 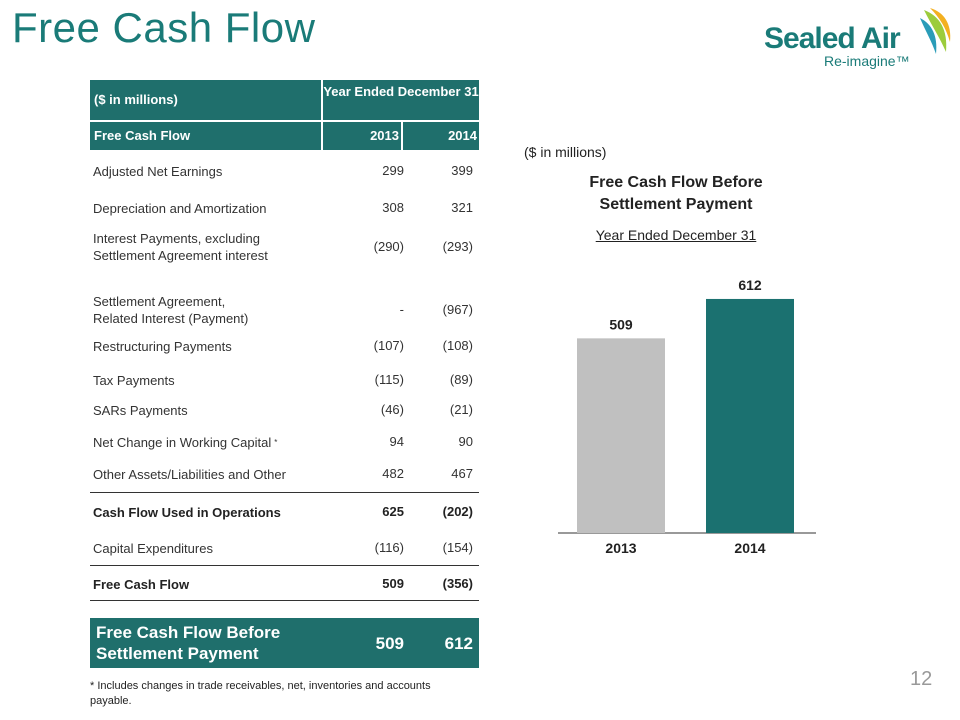 What do you see at coordinates (164, 27) in the screenshot?
I see `page-title: Free Cash Flow` at bounding box center [164, 27].